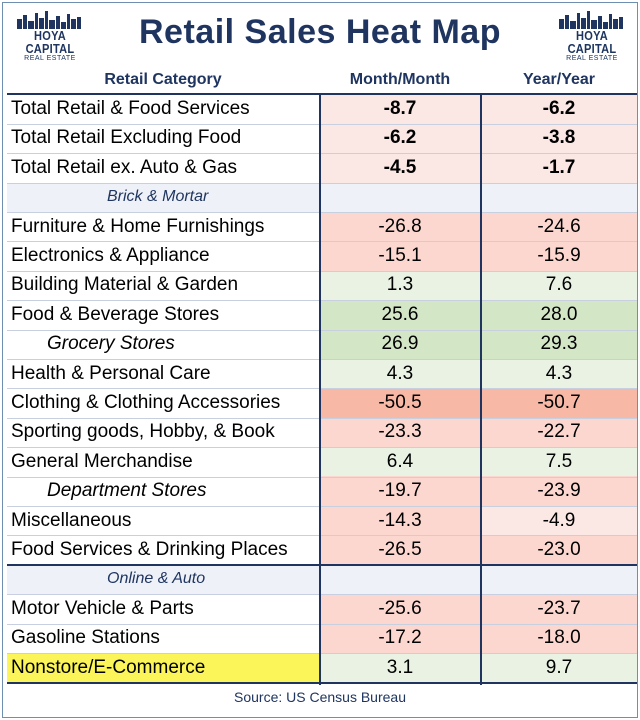 Image resolution: width=640 pixels, height=720 pixels. I want to click on mom-value: -50.5, so click(400, 403).